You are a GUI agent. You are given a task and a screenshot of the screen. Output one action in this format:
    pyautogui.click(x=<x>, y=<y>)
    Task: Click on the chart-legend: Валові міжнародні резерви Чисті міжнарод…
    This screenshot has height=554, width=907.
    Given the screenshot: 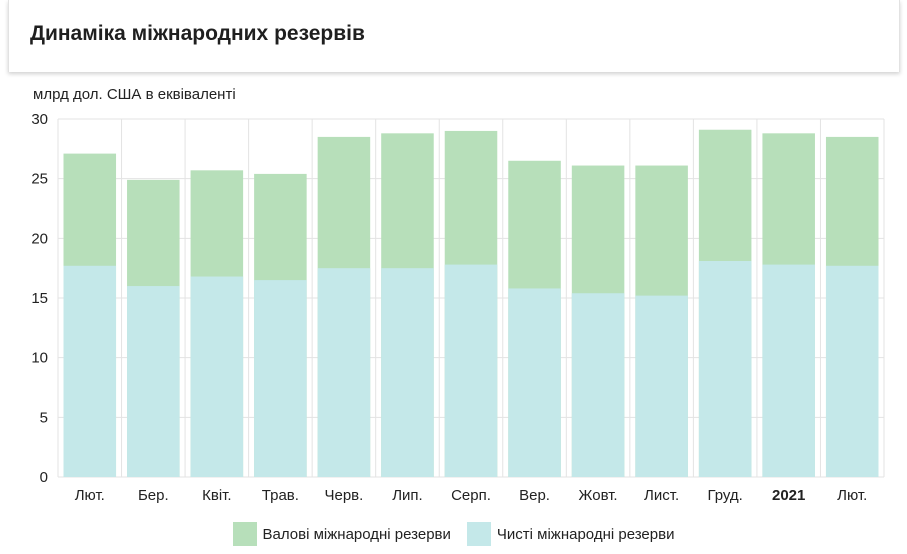 What is the action you would take?
    pyautogui.click(x=453, y=534)
    